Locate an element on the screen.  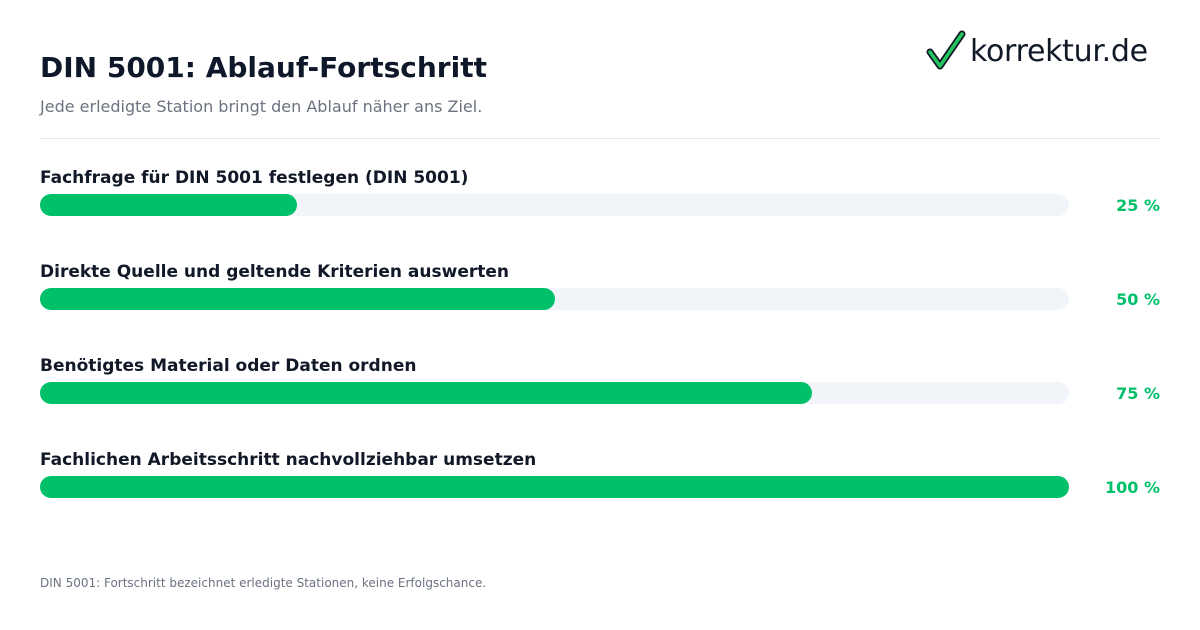
logo-text: korrektur.de is located at coordinates (1059, 51).